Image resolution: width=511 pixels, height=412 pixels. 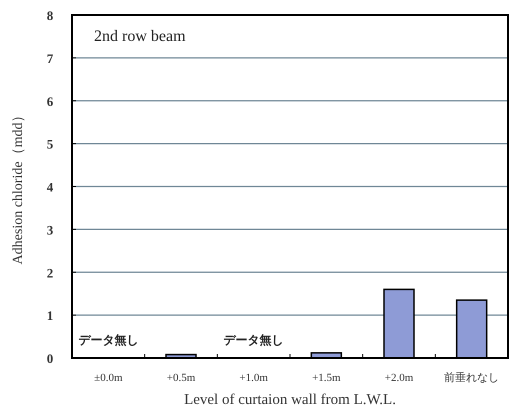 I want to click on y-axis-title: Adhesion chloride（mdd）, so click(x=18, y=186).